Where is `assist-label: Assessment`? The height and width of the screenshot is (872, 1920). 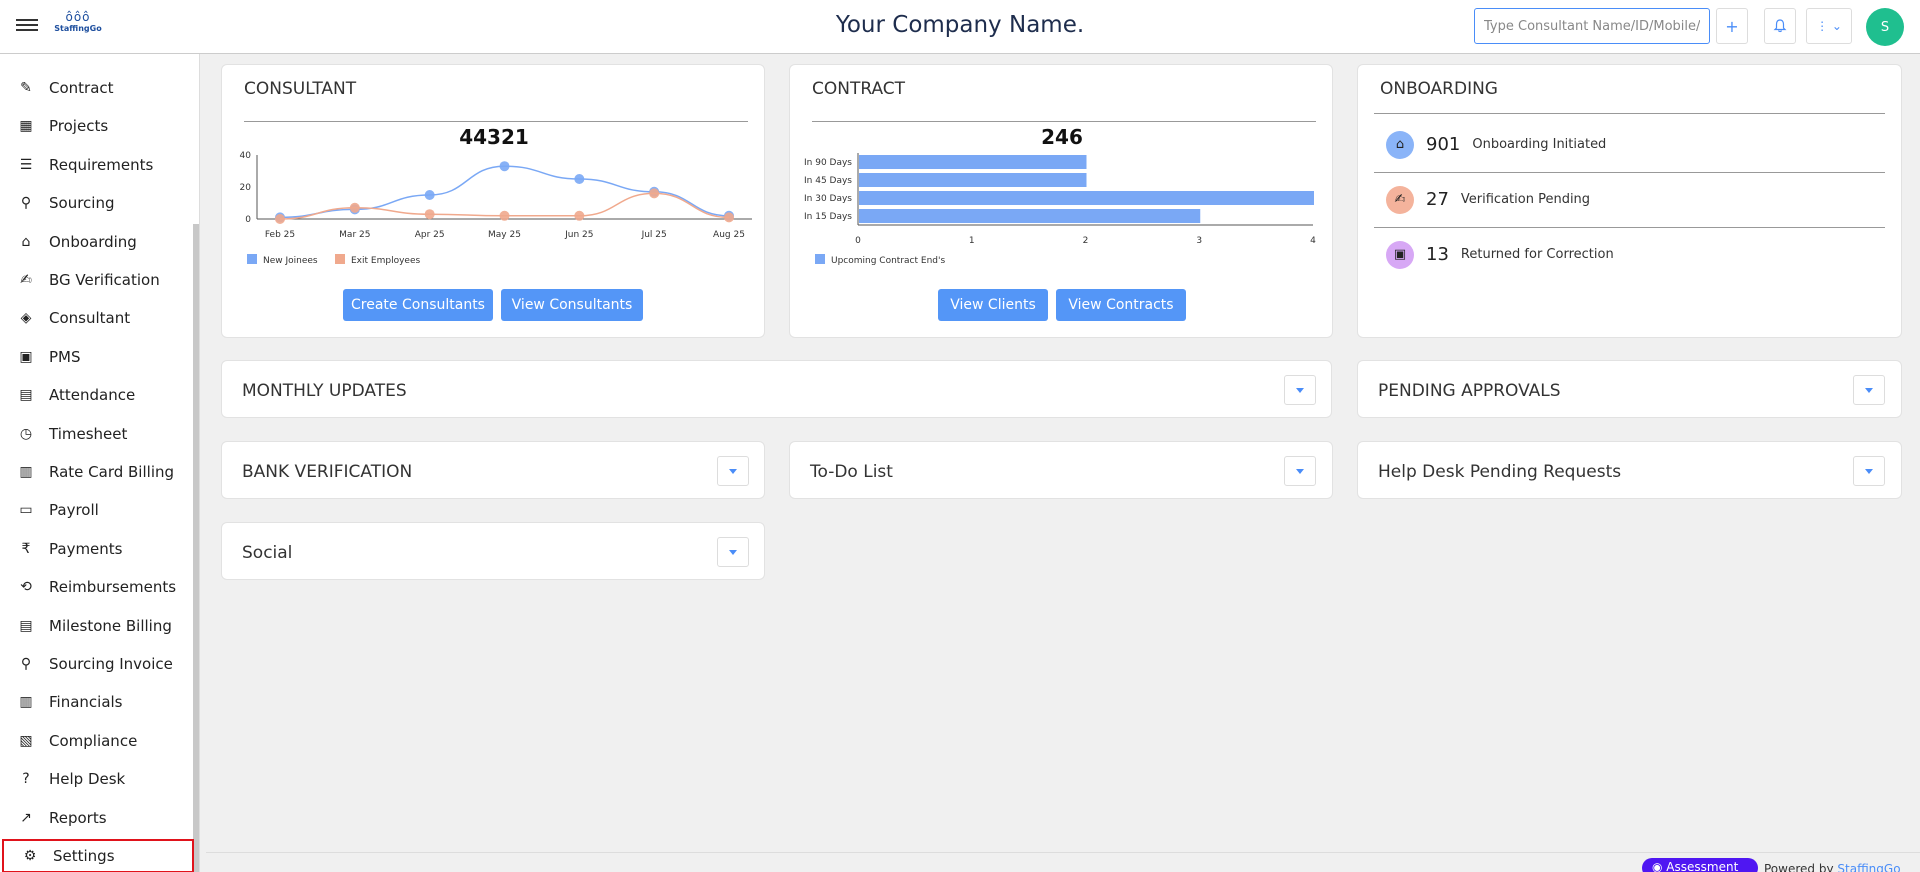
assist-label: Assessment is located at coordinates (1702, 866).